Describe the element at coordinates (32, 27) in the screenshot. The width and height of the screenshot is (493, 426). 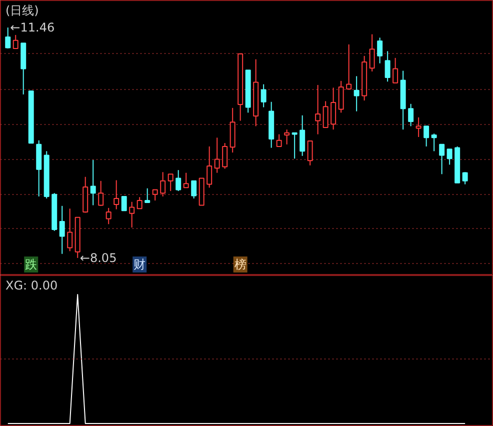
I see `annotation: ←11.46` at that location.